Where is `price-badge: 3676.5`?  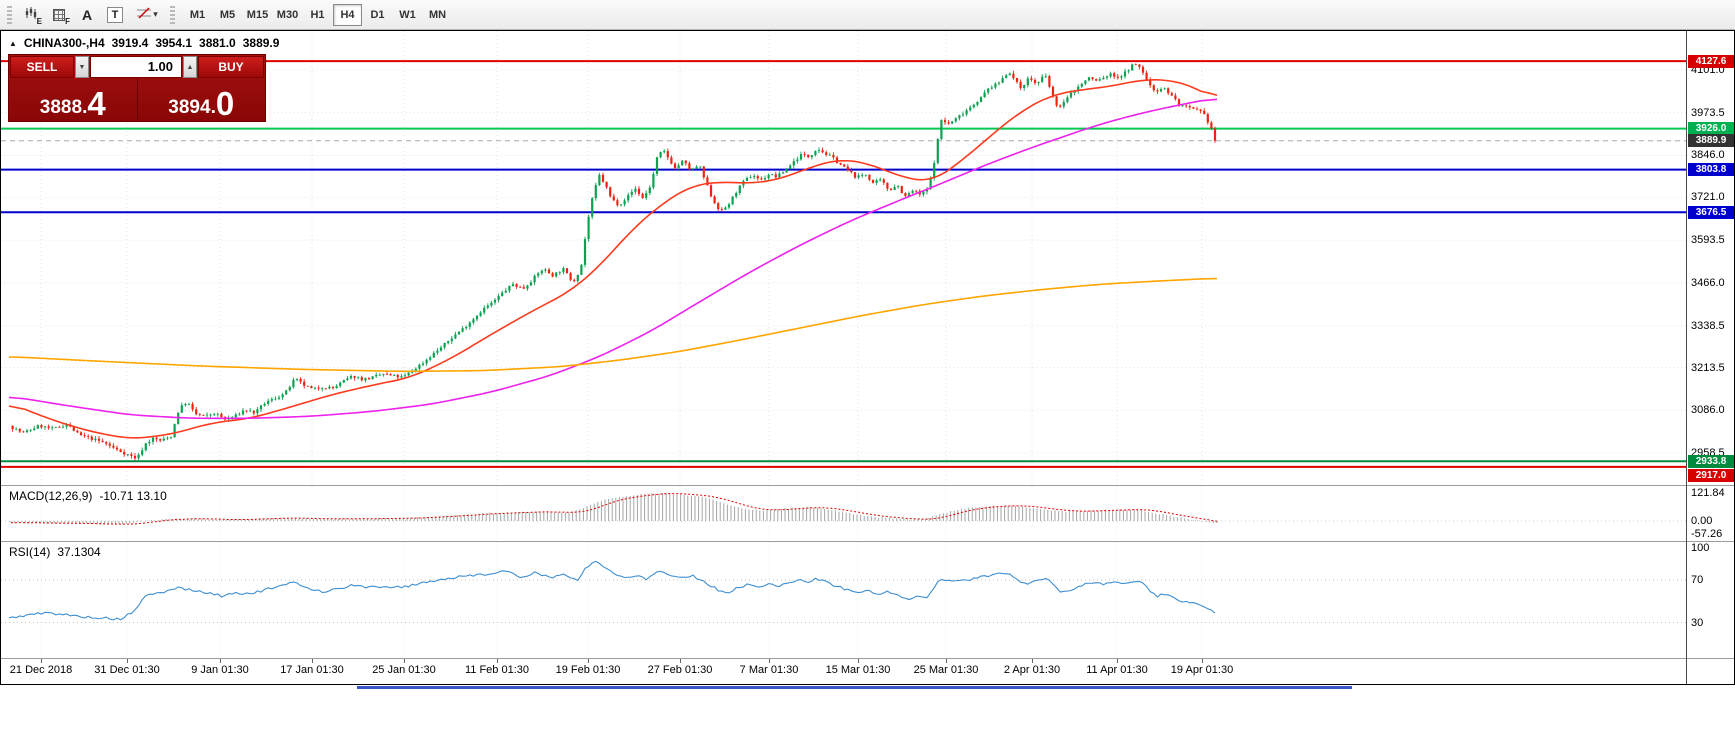 price-badge: 3676.5 is located at coordinates (1711, 212).